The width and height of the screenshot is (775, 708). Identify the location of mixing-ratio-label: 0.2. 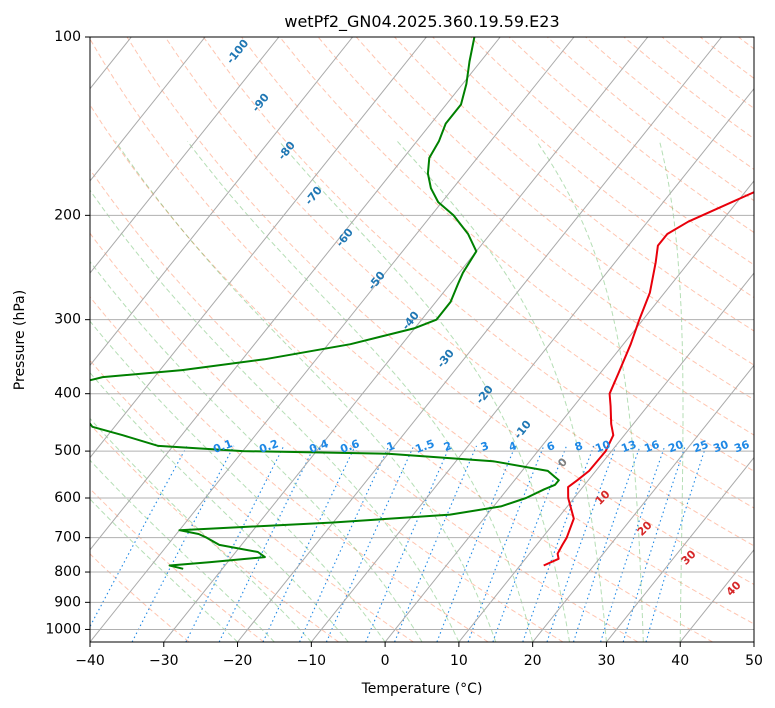
(268, 446).